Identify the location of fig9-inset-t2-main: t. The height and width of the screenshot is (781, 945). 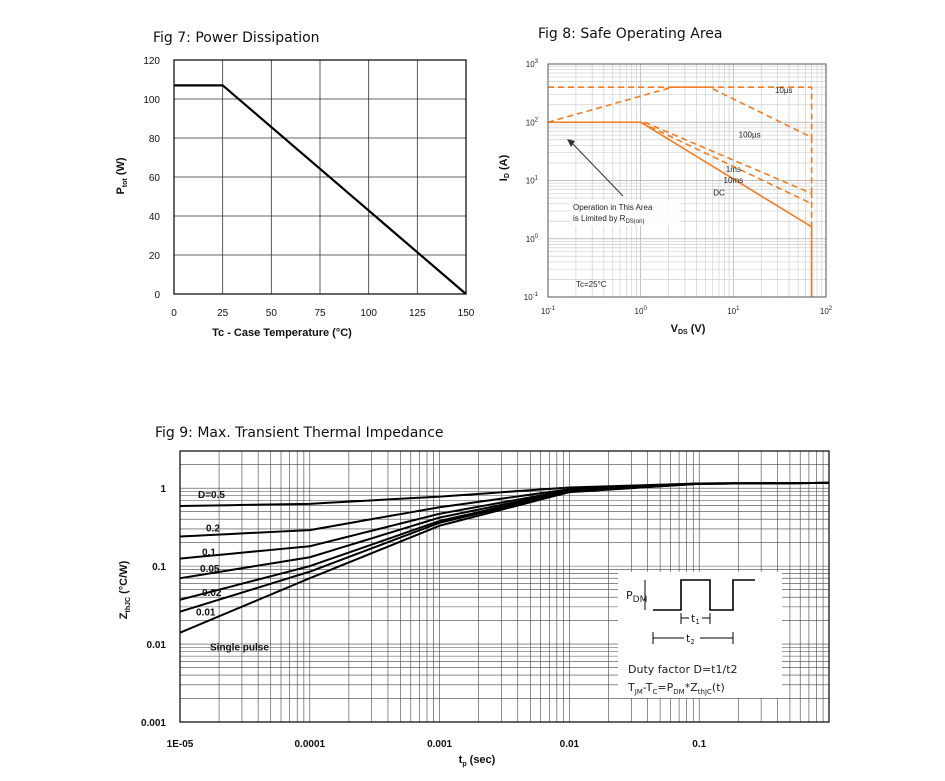
(688, 638).